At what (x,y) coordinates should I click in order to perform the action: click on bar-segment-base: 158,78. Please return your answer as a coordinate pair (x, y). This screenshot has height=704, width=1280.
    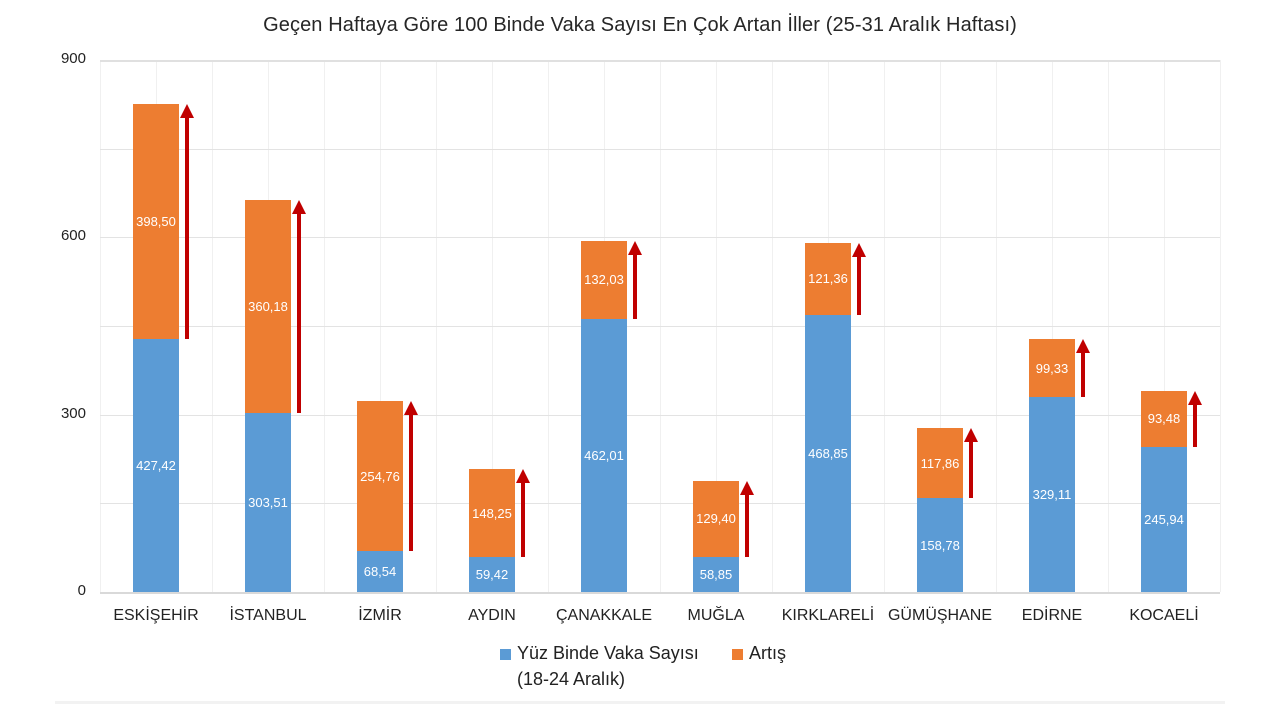
    Looking at the image, I should click on (940, 545).